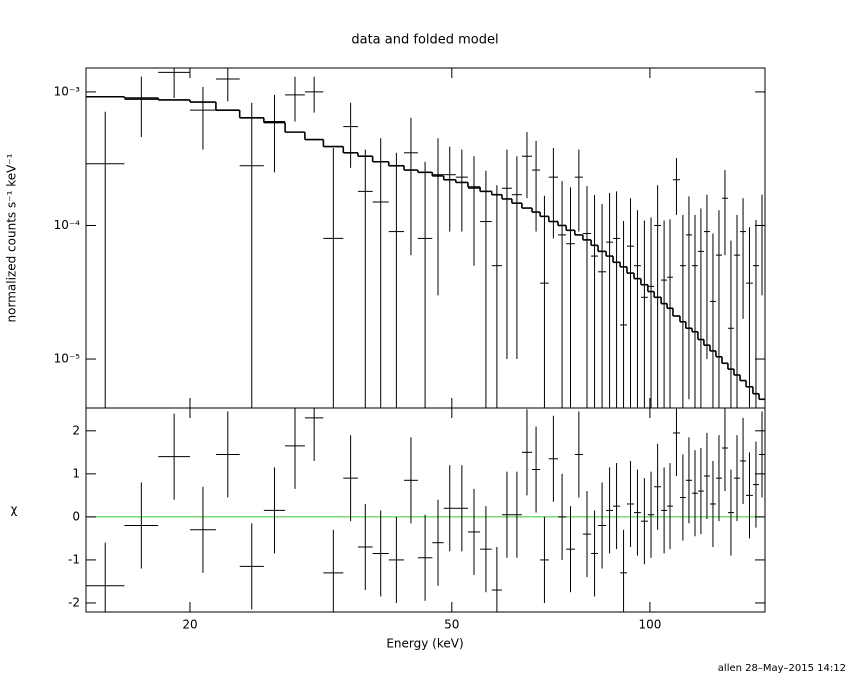 This screenshot has height=680, width=850. I want to click on y-tick-label: 2, so click(76, 430).